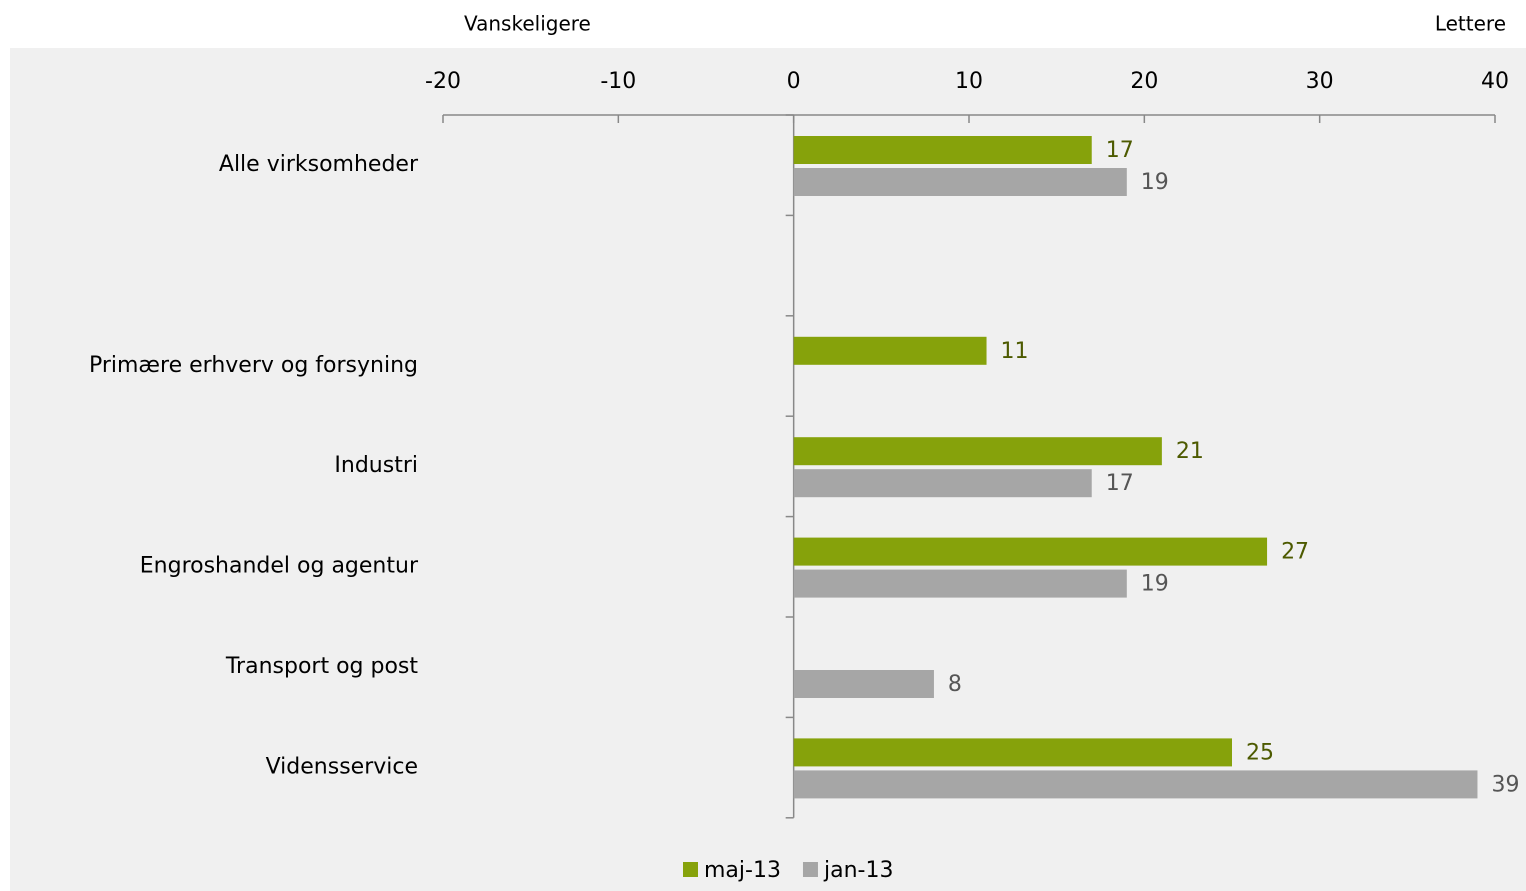 This screenshot has height=891, width=1526. What do you see at coordinates (253, 365) in the screenshot?
I see `y-tick-label: Primære erhverv og forsyning` at bounding box center [253, 365].